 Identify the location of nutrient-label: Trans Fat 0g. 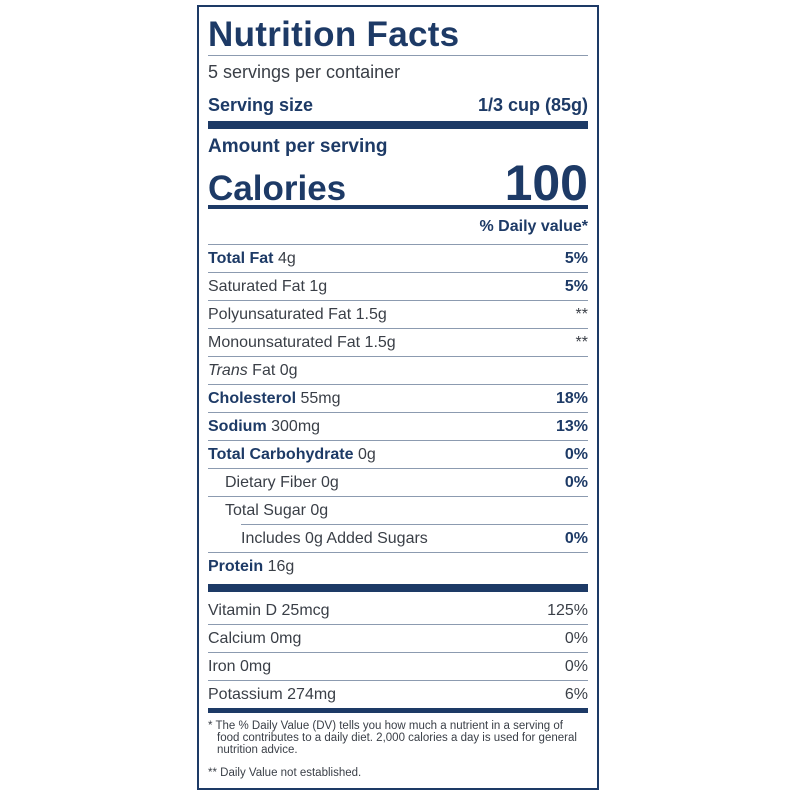
(253, 371).